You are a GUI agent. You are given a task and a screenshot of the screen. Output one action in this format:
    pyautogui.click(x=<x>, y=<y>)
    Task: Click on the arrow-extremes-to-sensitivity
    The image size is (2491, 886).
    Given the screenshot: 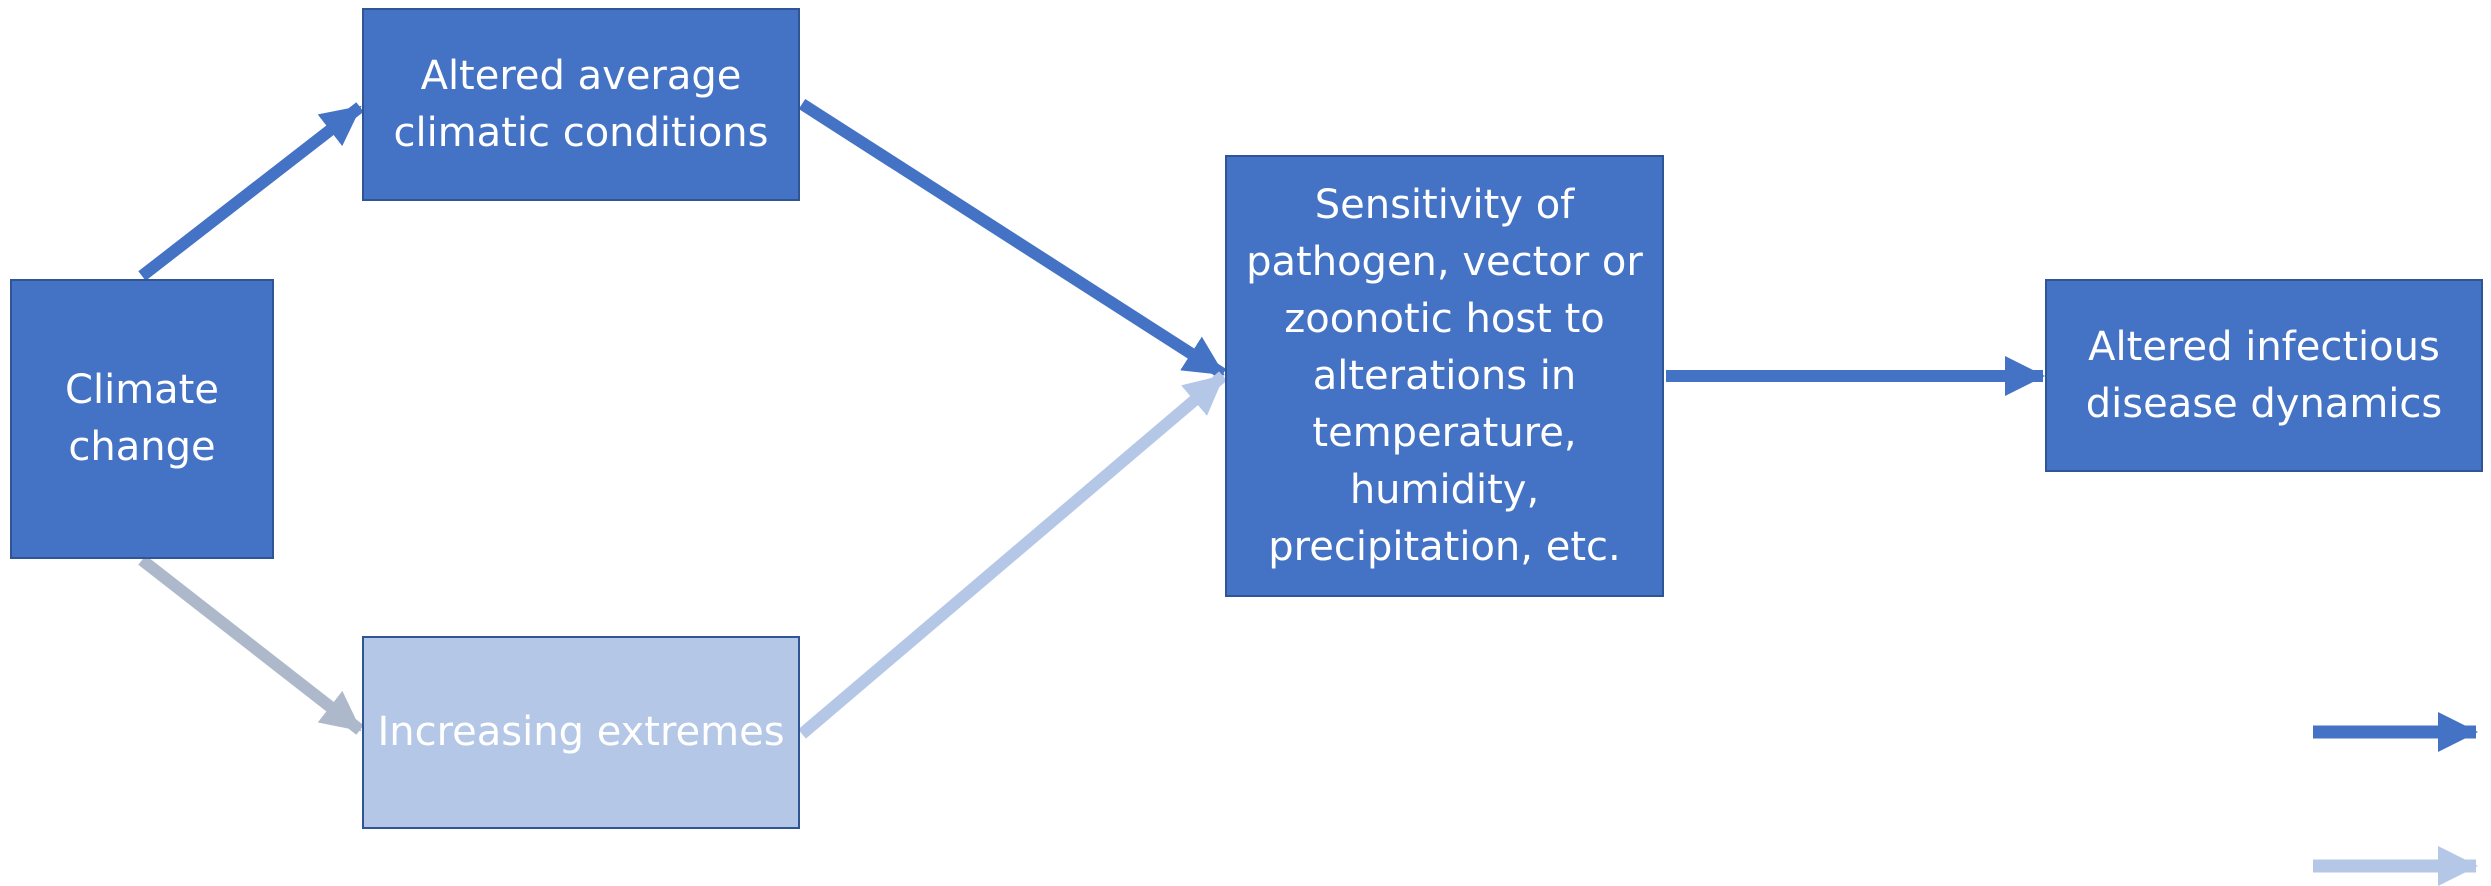 What is the action you would take?
    pyautogui.click(x=1012, y=555)
    